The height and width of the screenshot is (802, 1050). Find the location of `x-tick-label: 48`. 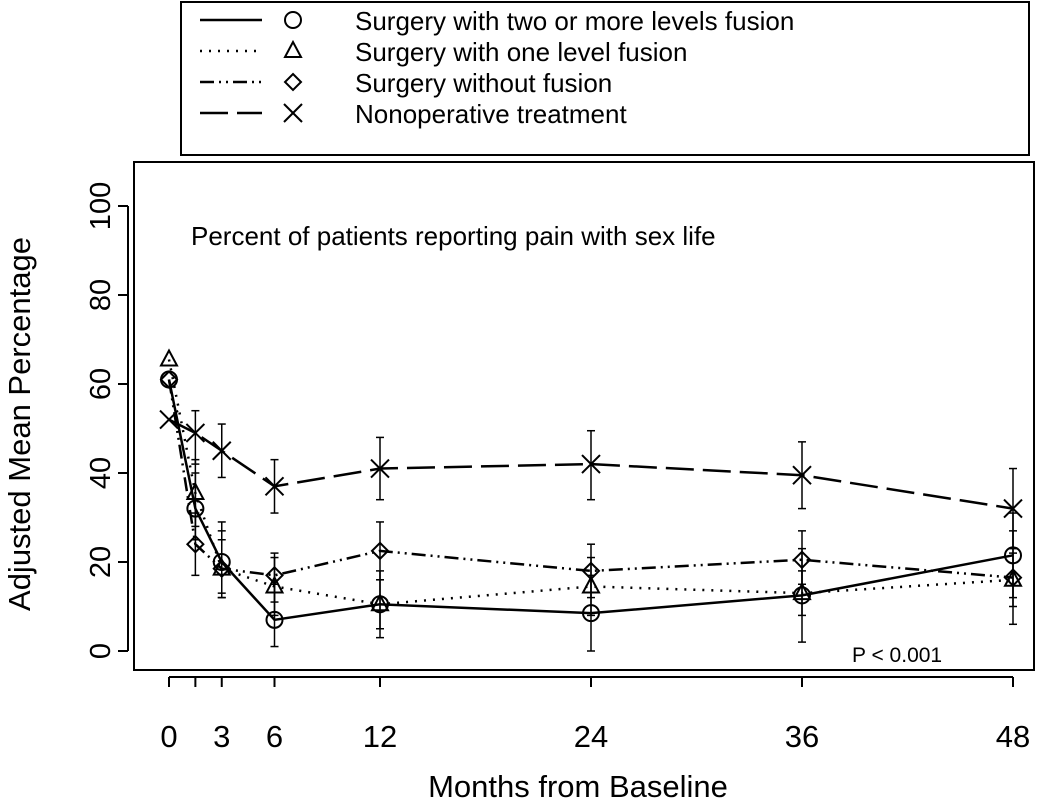

x-tick-label: 48 is located at coordinates (1013, 736).